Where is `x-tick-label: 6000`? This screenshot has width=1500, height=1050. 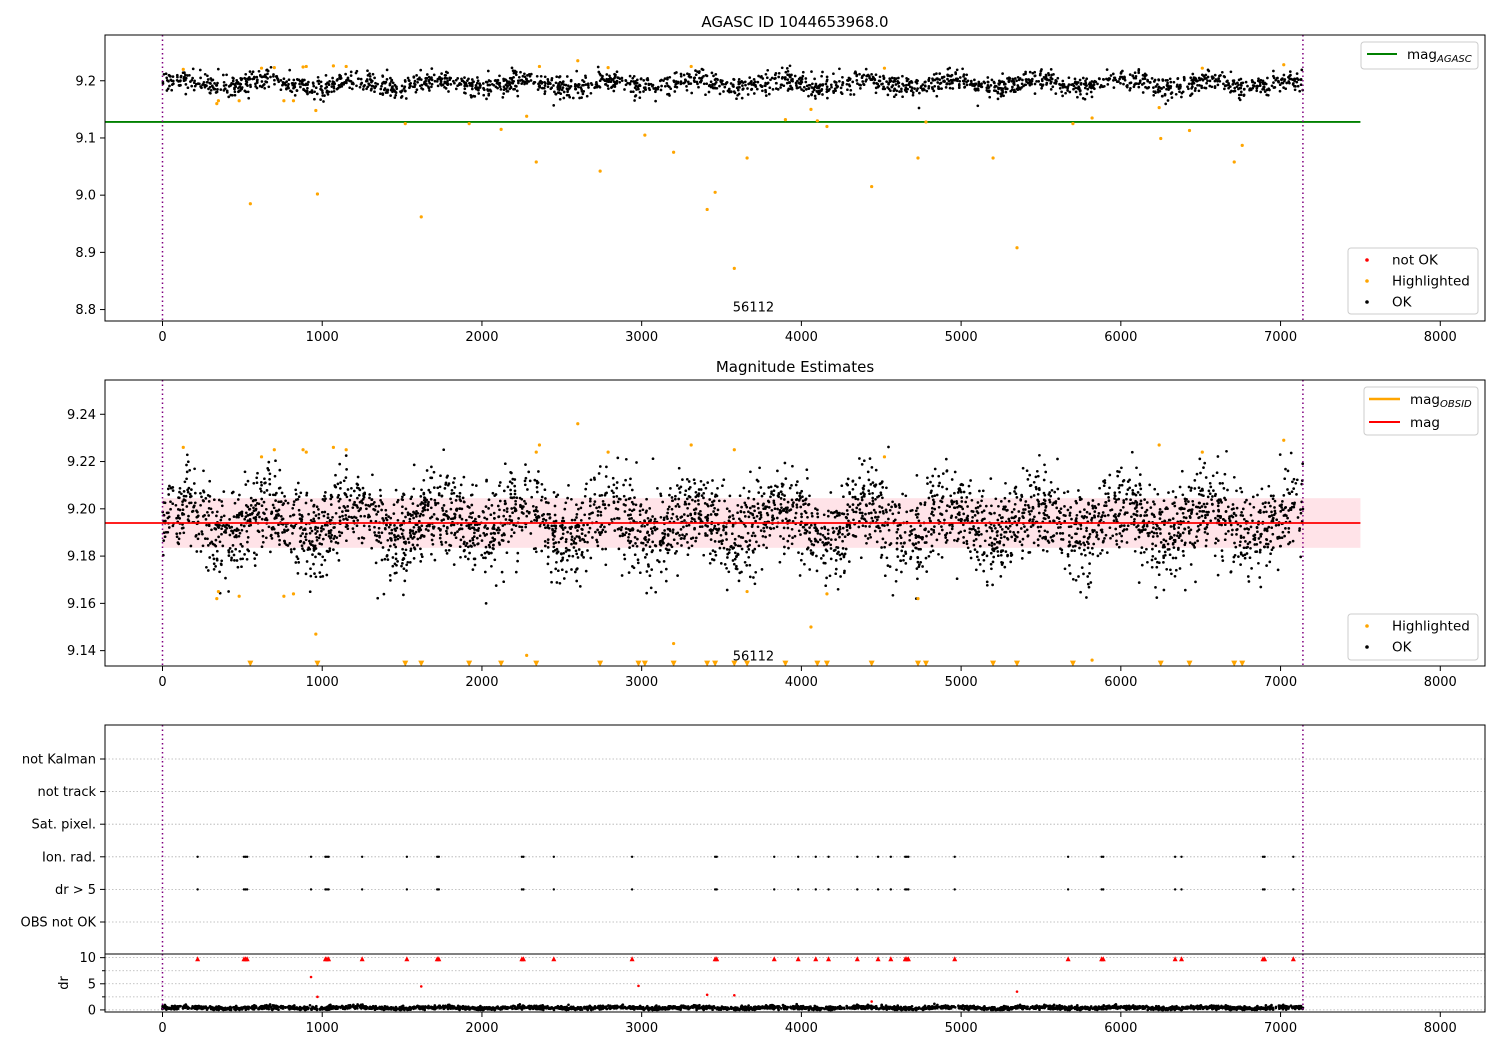 x-tick-label: 6000 is located at coordinates (1120, 337).